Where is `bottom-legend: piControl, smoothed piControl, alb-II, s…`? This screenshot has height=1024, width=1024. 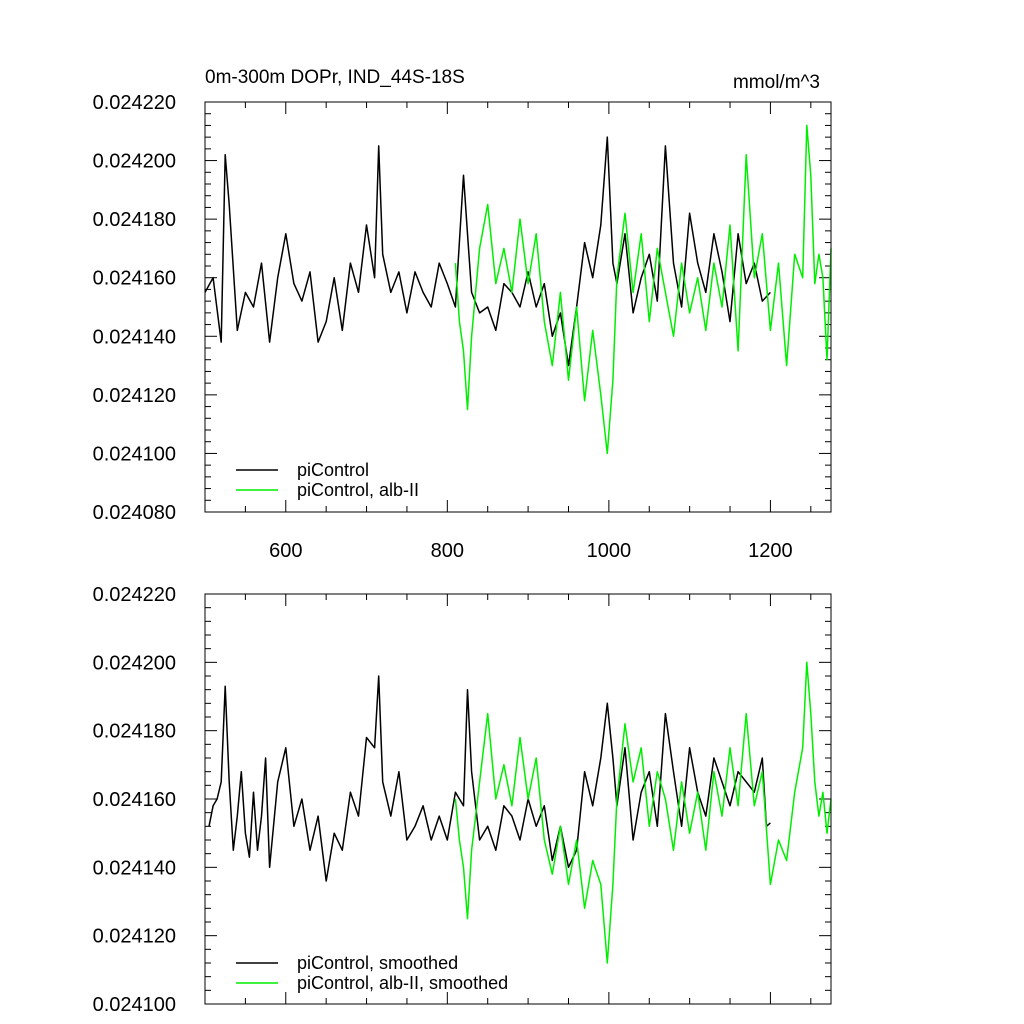
bottom-legend: piControl, smoothed piControl, alb-II, s… is located at coordinates (372, 973).